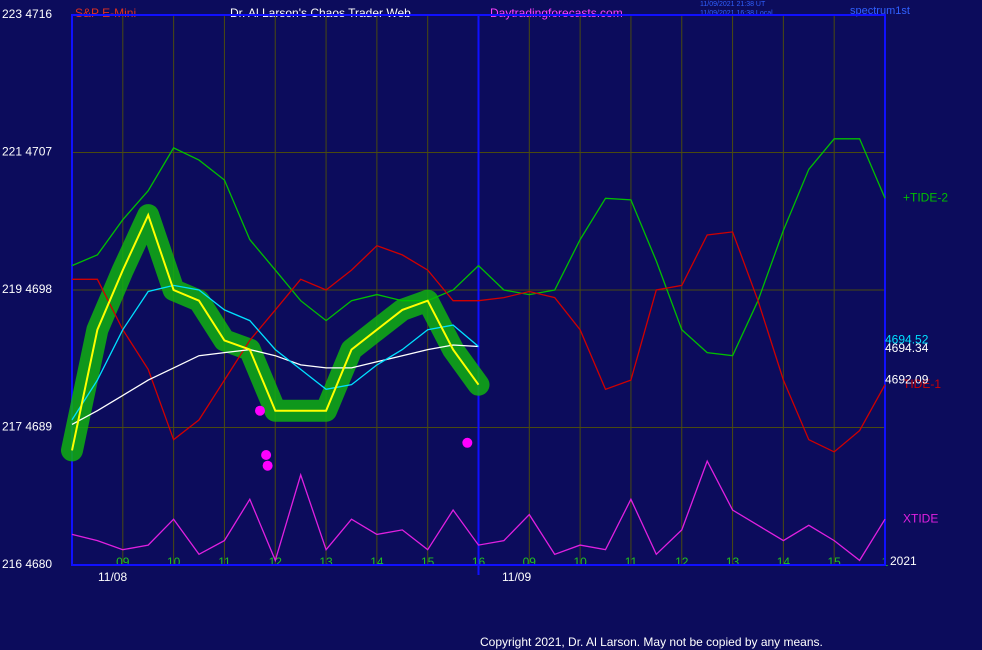 This screenshot has height=650, width=982. I want to click on series-label: TIDE-1, so click(922, 384).